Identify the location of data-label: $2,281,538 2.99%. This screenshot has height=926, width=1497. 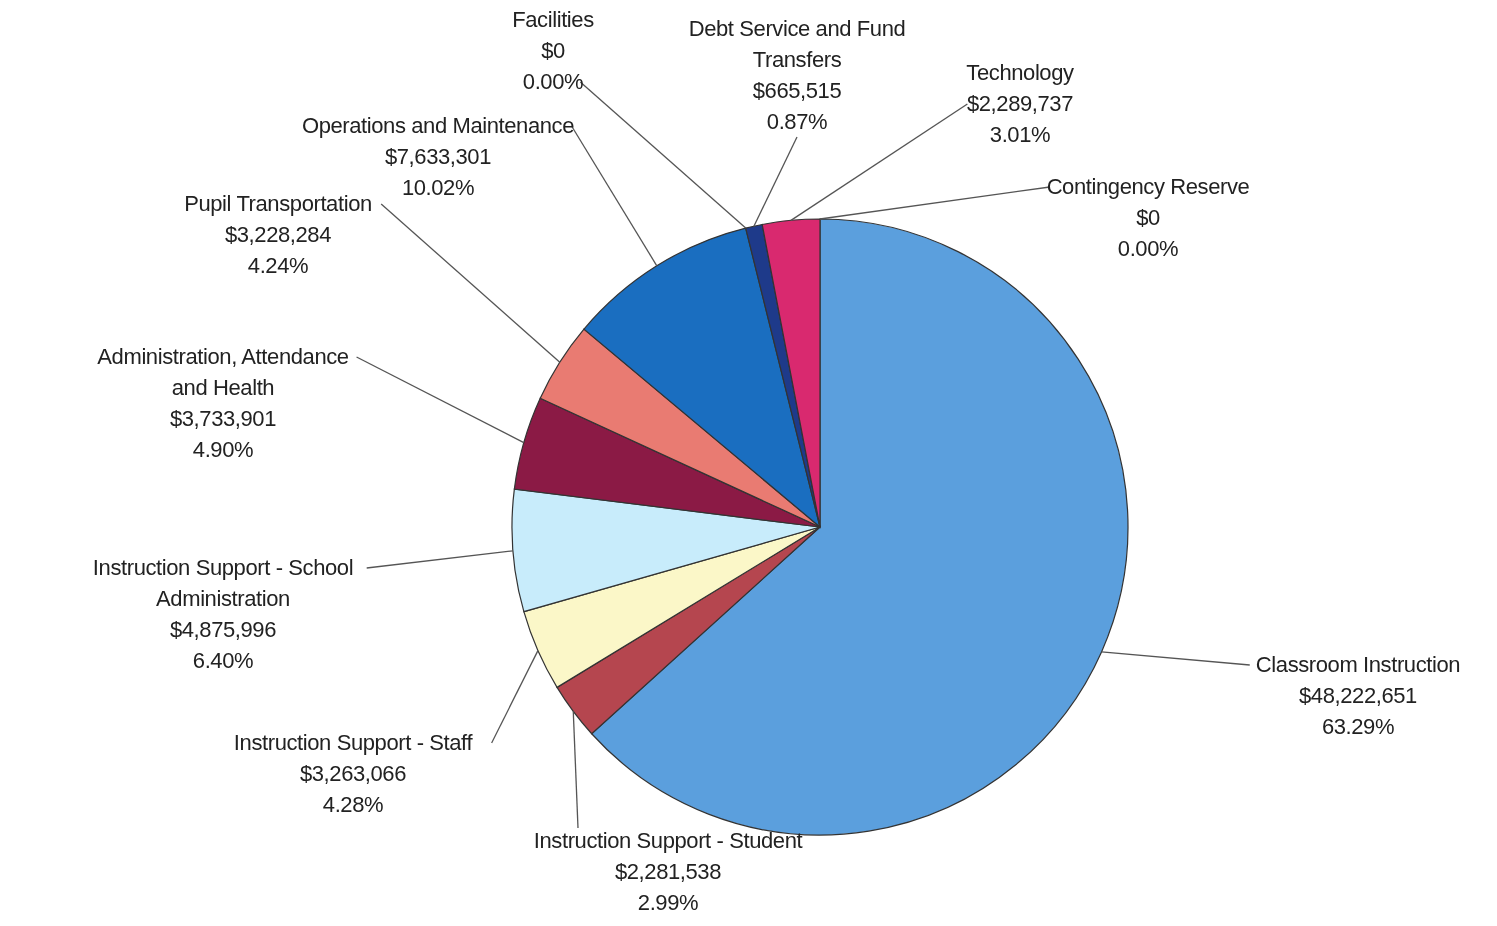
(668, 887).